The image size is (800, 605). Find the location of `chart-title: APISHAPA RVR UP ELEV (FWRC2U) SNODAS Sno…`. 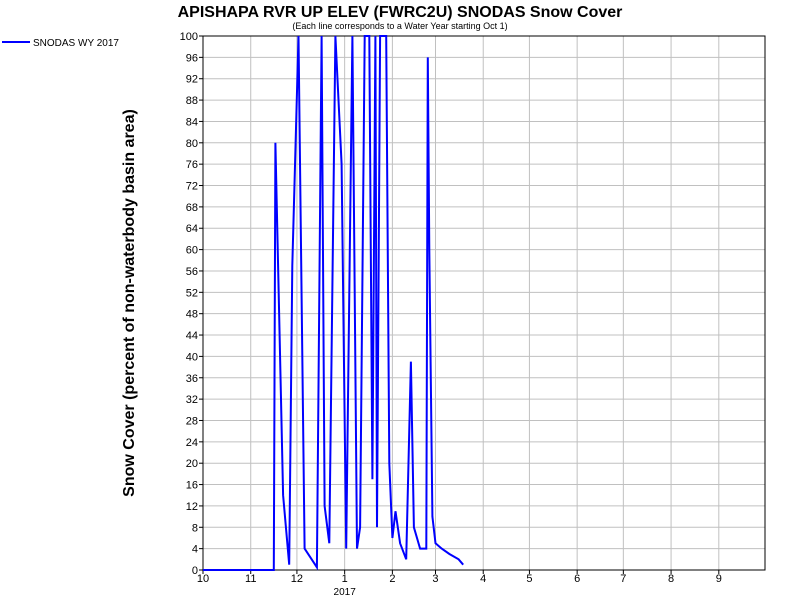

chart-title: APISHAPA RVR UP ELEV (FWRC2U) SNODAS Sno… is located at coordinates (400, 12).